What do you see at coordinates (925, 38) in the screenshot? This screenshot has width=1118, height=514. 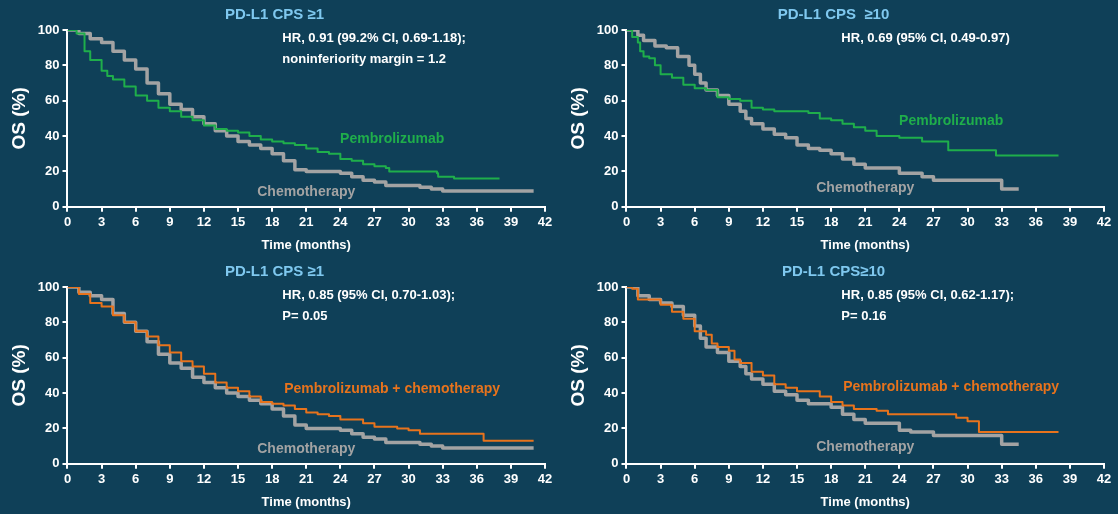 I see `annotation: HR, 0.69 (95% CI, 0.49-0.97)` at bounding box center [925, 38].